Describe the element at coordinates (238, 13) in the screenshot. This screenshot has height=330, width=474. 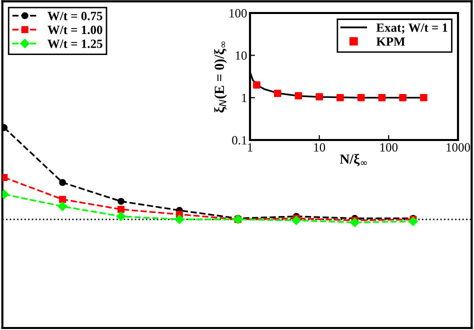
I see `y-tick-label: 100` at that location.